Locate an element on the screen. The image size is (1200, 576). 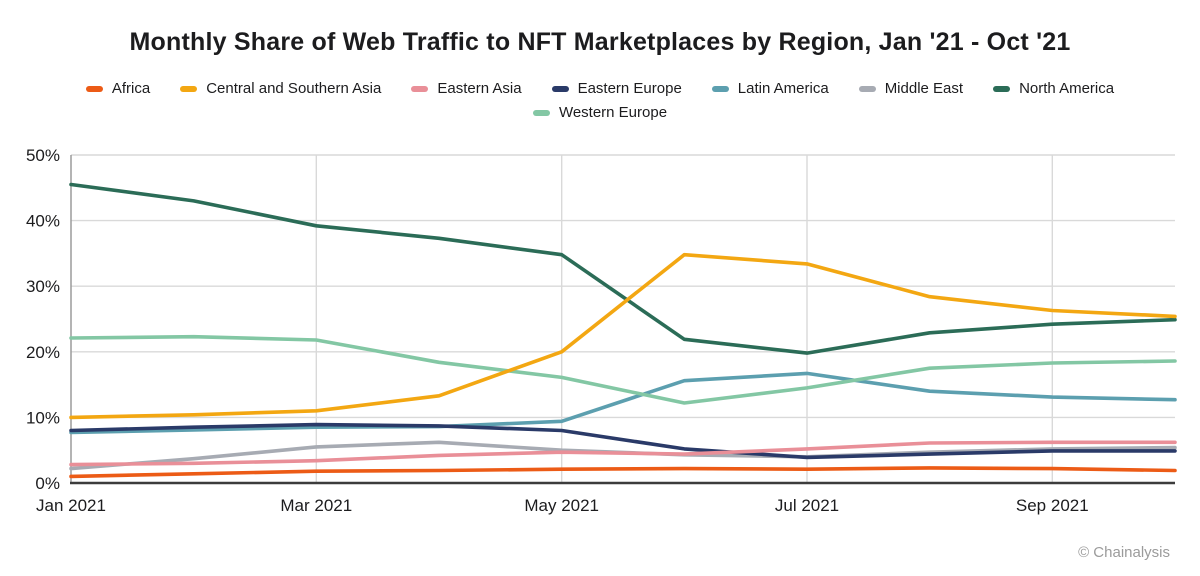
legend-item-eastern-asia: Eastern Asia is located at coordinates (466, 88).